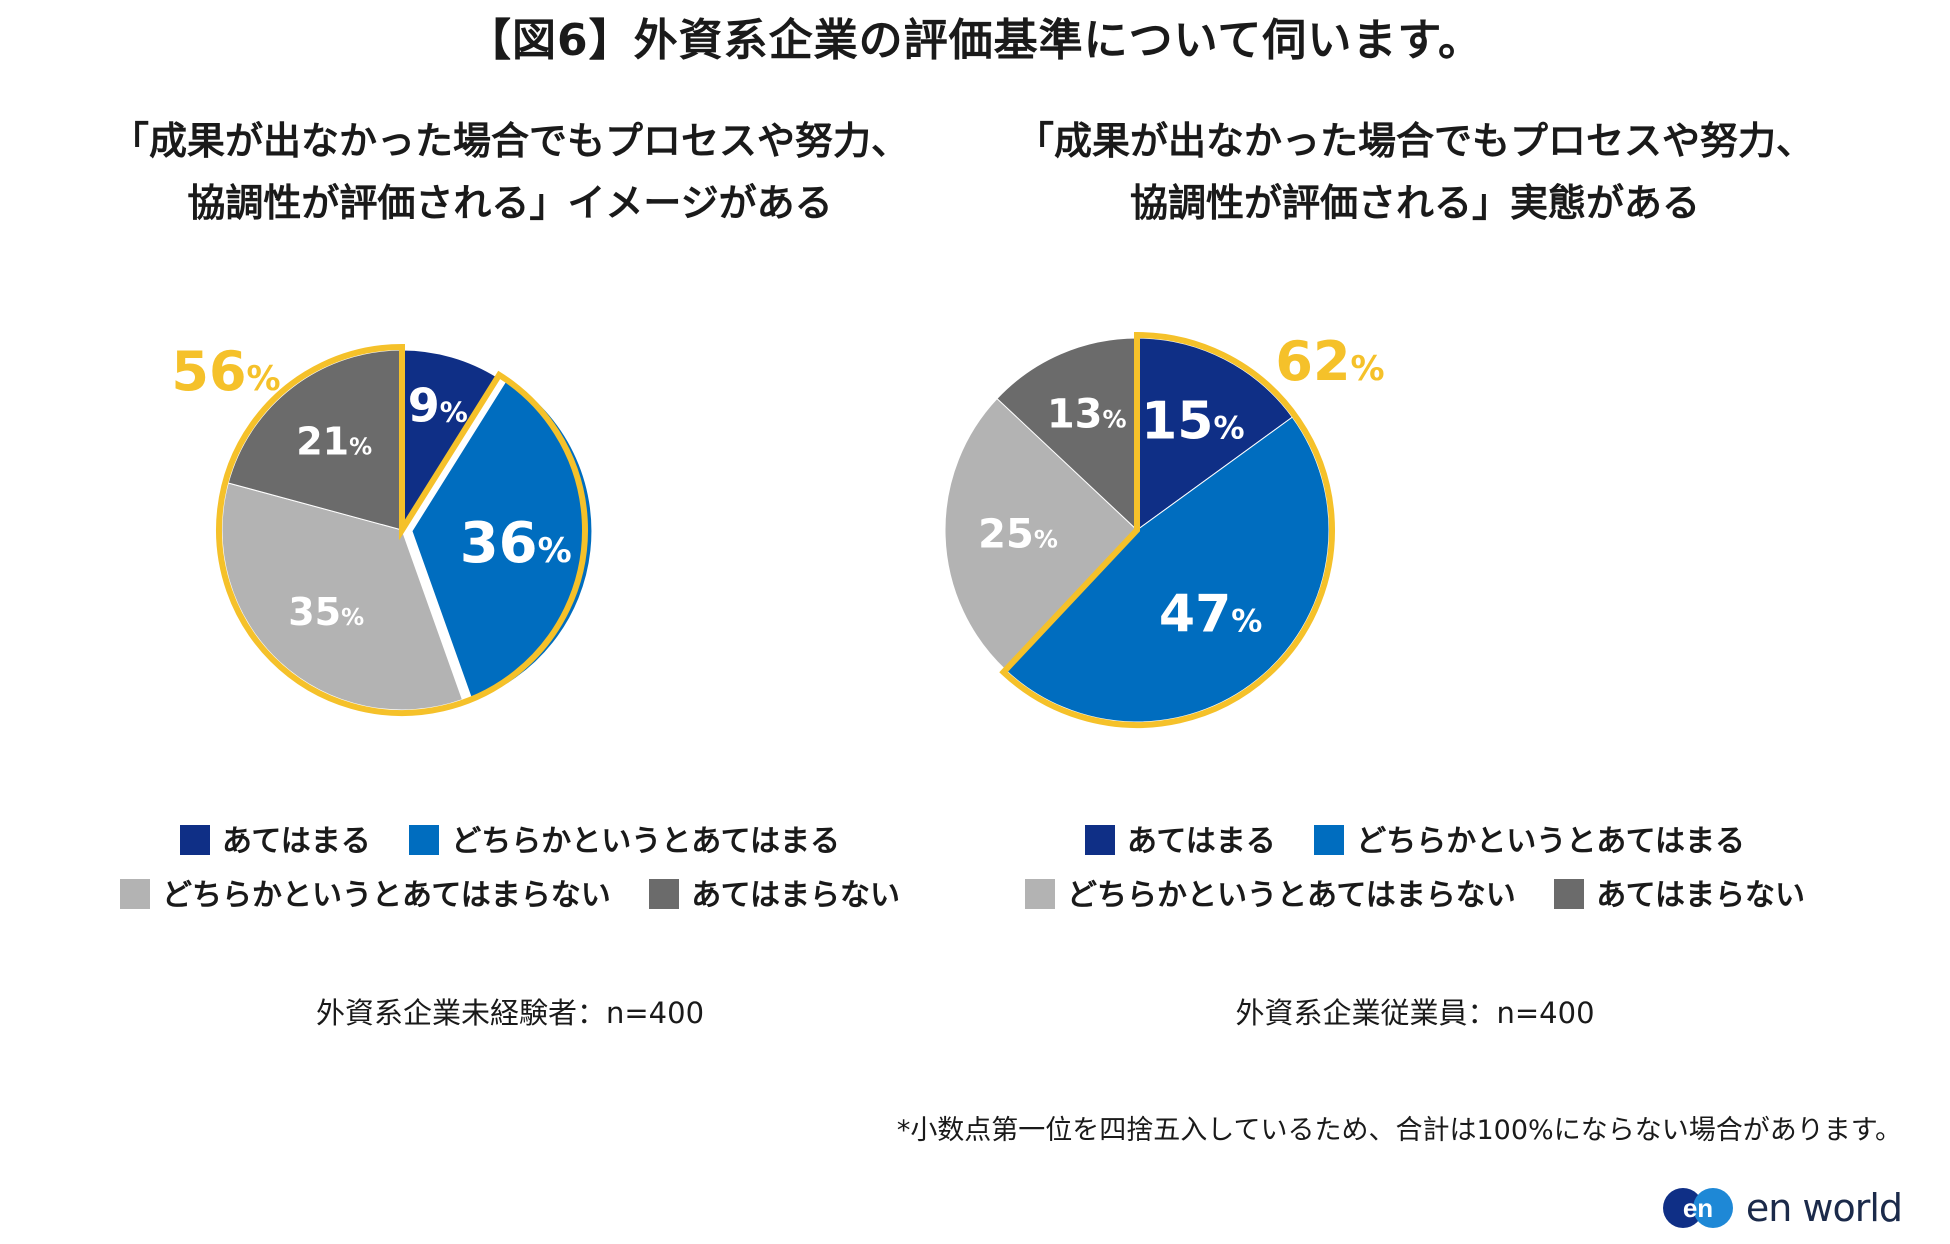 This screenshot has height=1244, width=1950. Describe the element at coordinates (516, 543) in the screenshot. I see `pie-value-label: 36%` at that location.